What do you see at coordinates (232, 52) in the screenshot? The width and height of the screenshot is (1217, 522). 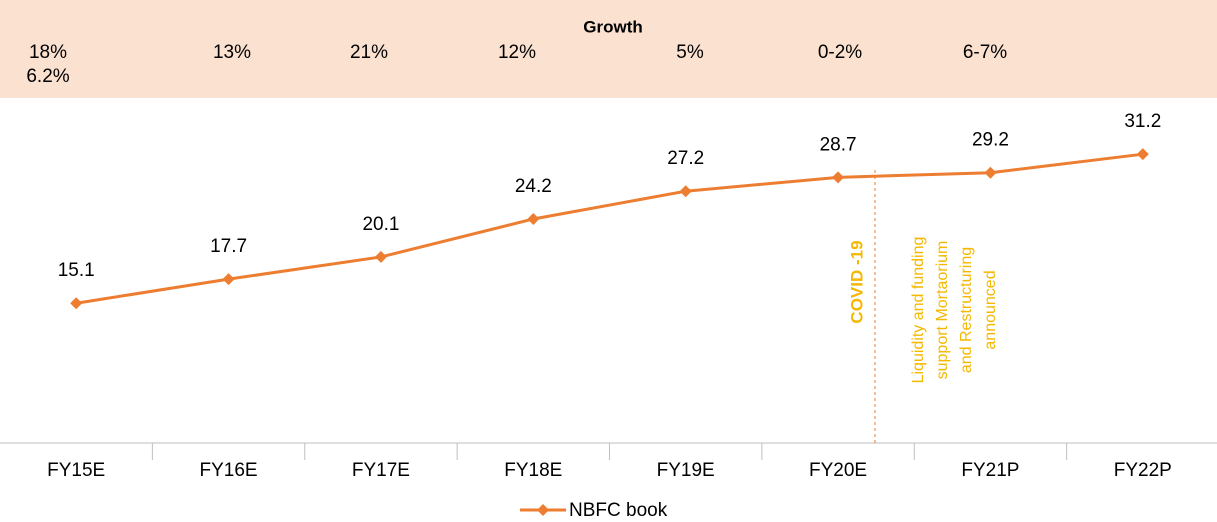 I see `growth-label: 13%` at bounding box center [232, 52].